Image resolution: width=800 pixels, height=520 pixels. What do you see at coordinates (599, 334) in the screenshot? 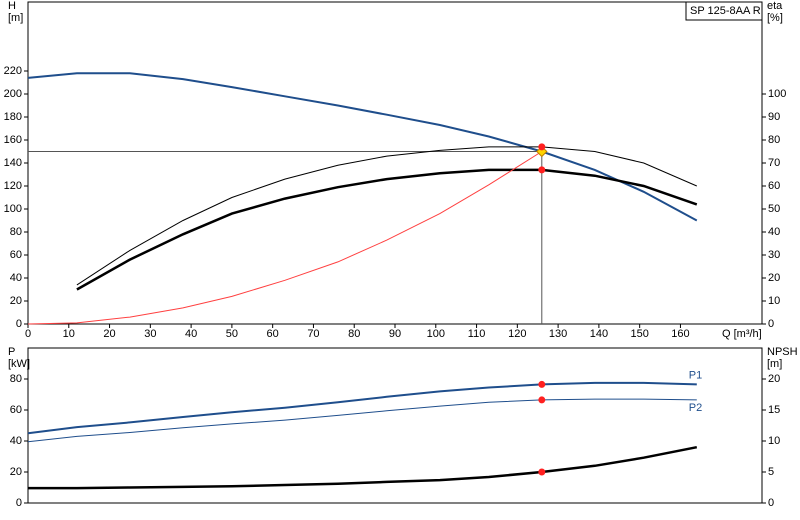
I see `x-tick-label: 140` at bounding box center [599, 334].